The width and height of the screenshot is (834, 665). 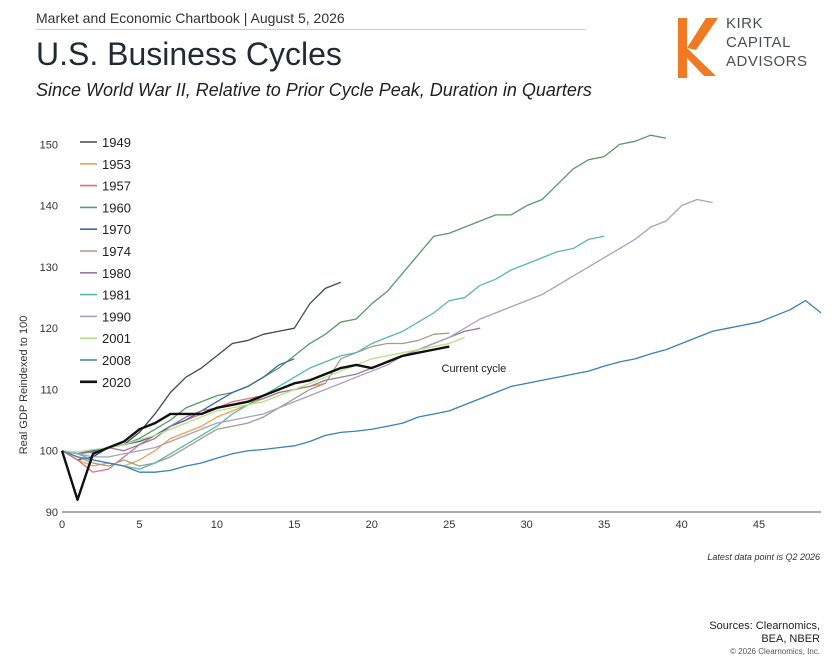 I want to click on series-line-2001, so click(x=263, y=394).